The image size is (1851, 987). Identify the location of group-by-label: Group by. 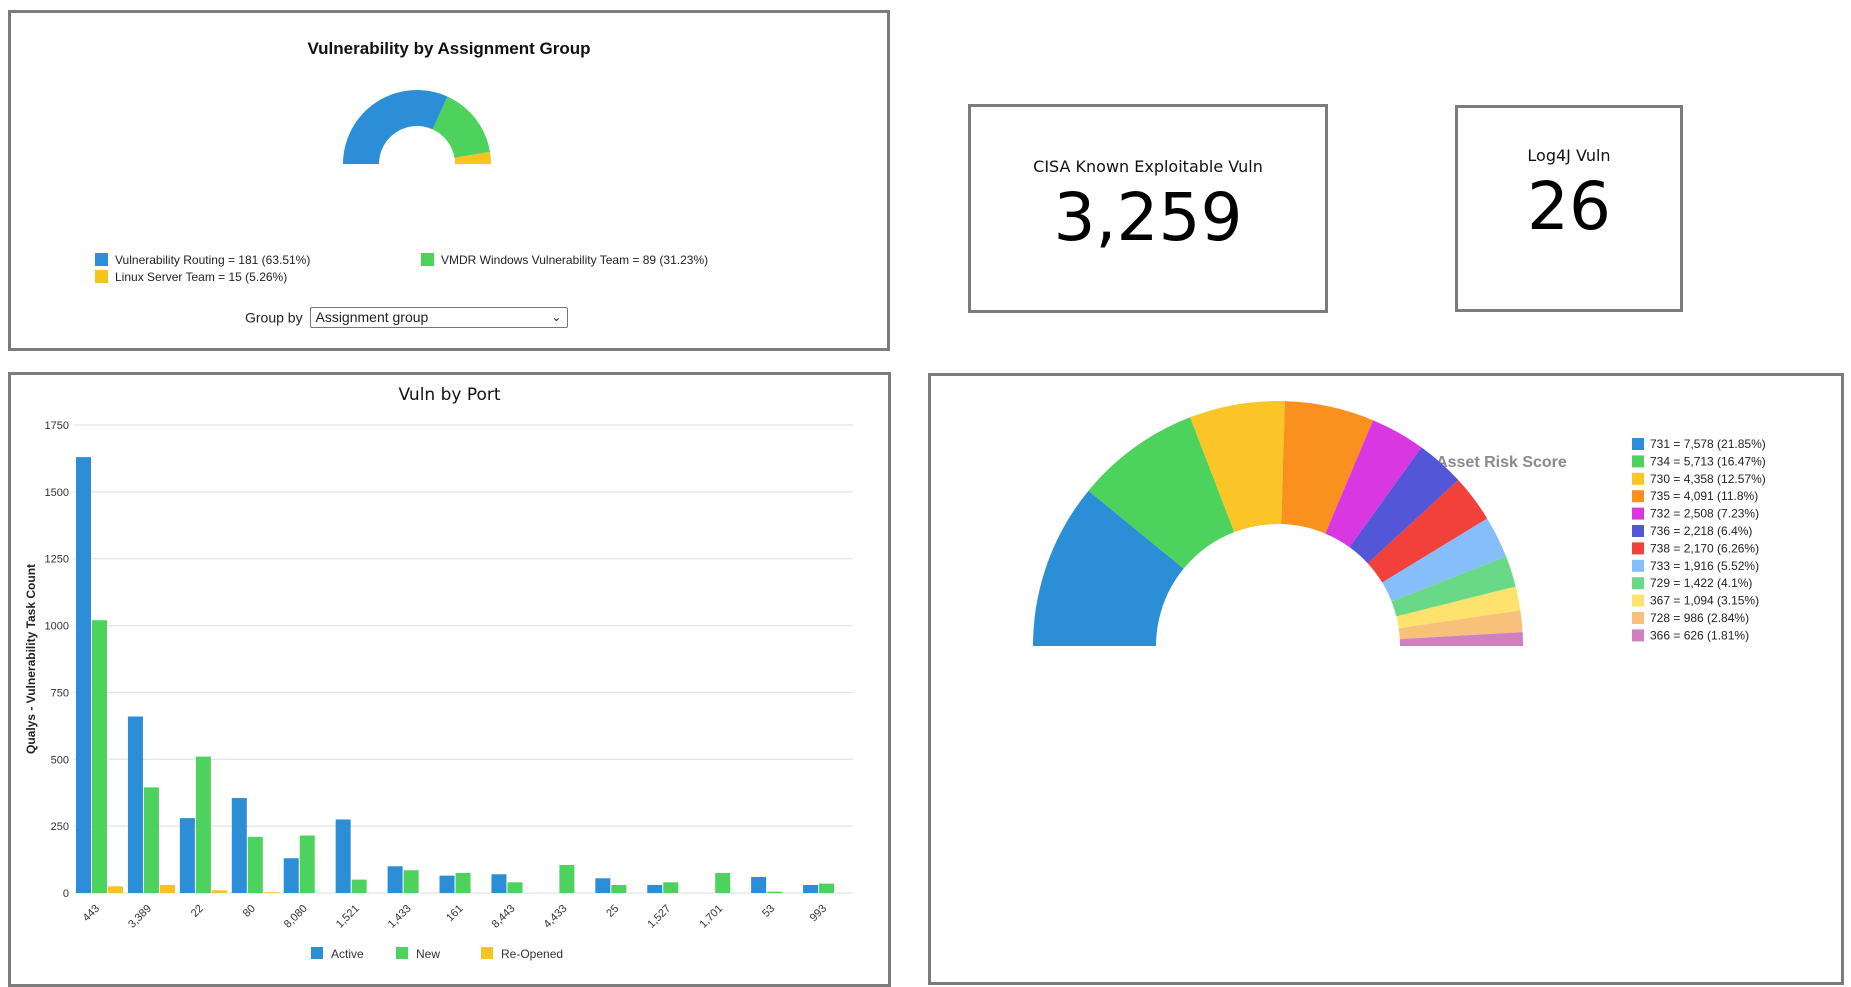
(274, 317).